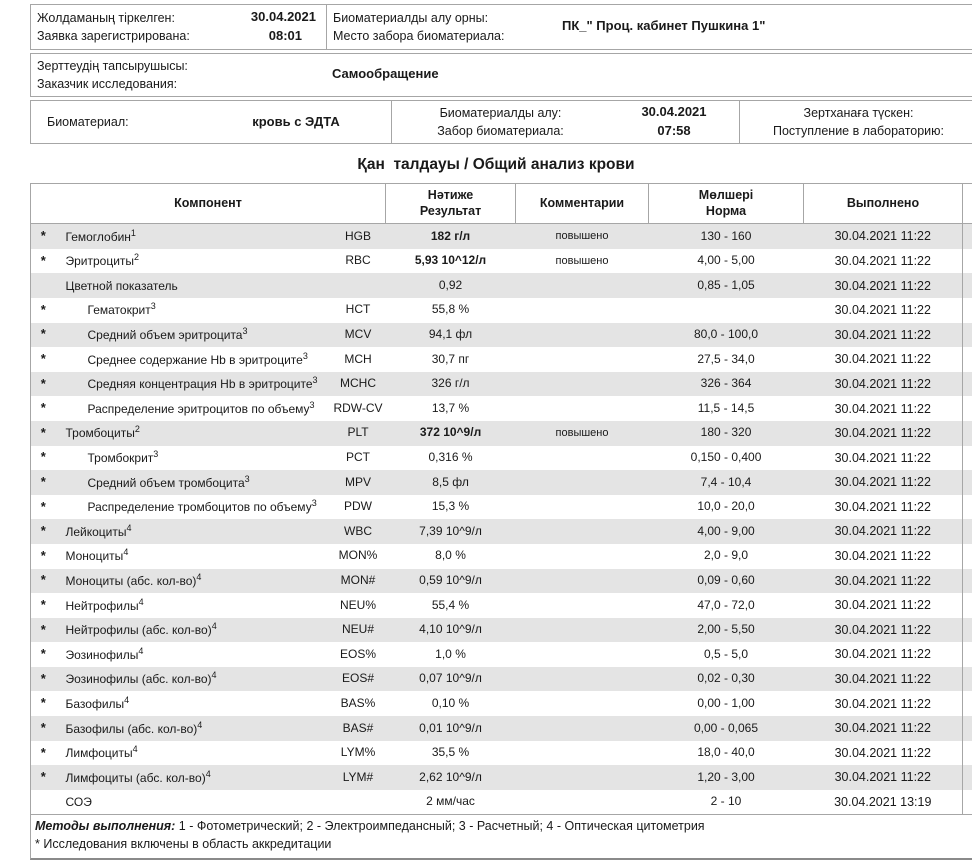 This screenshot has height=860, width=972. I want to click on component-name: Тромбокрит3, so click(193, 458).